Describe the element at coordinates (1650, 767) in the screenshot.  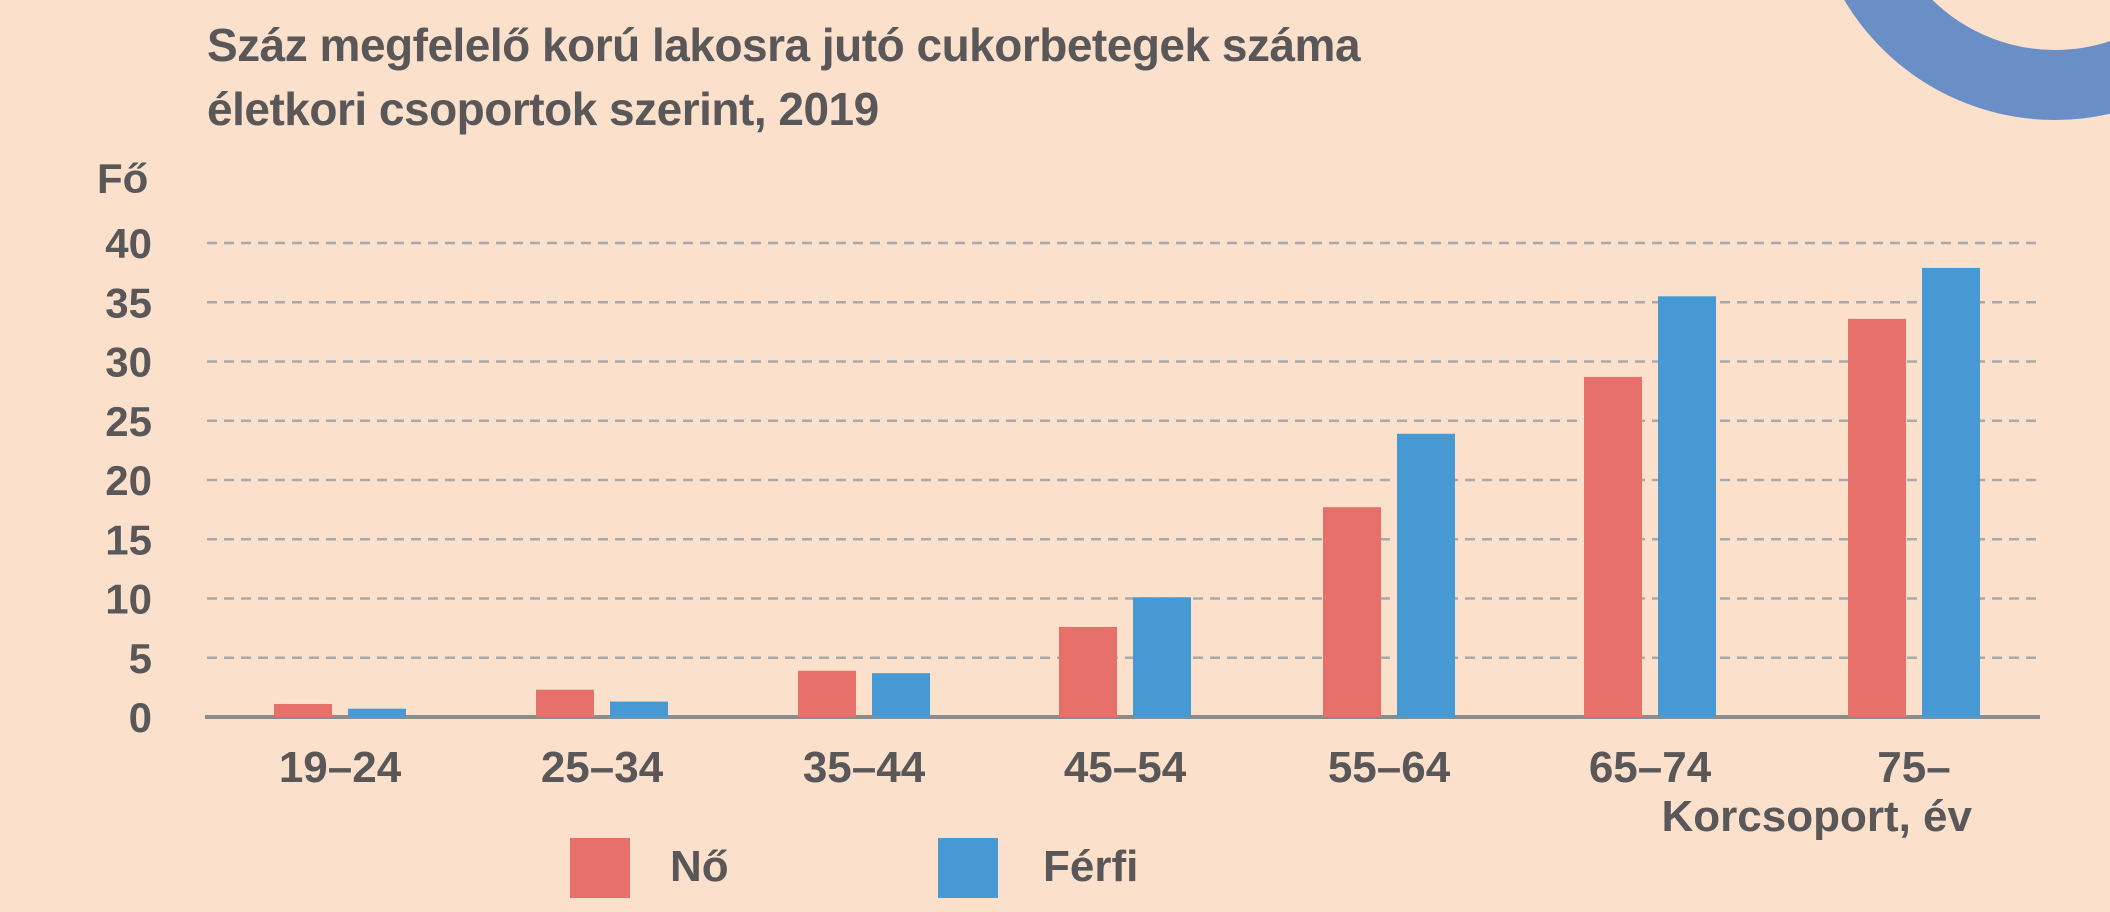
I see `x-tick-label-5: 65–74` at that location.